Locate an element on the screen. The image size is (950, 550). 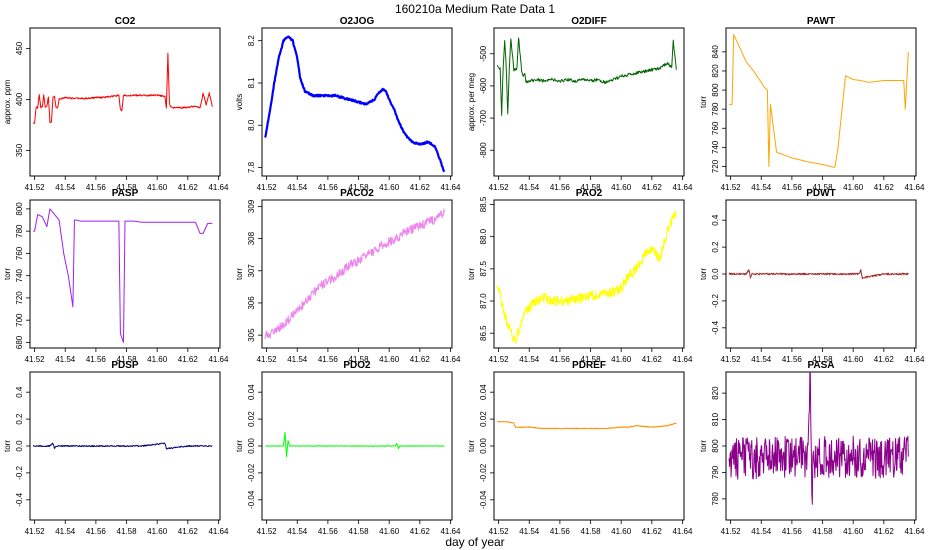
panel-title: O2JOG is located at coordinates (357, 21).